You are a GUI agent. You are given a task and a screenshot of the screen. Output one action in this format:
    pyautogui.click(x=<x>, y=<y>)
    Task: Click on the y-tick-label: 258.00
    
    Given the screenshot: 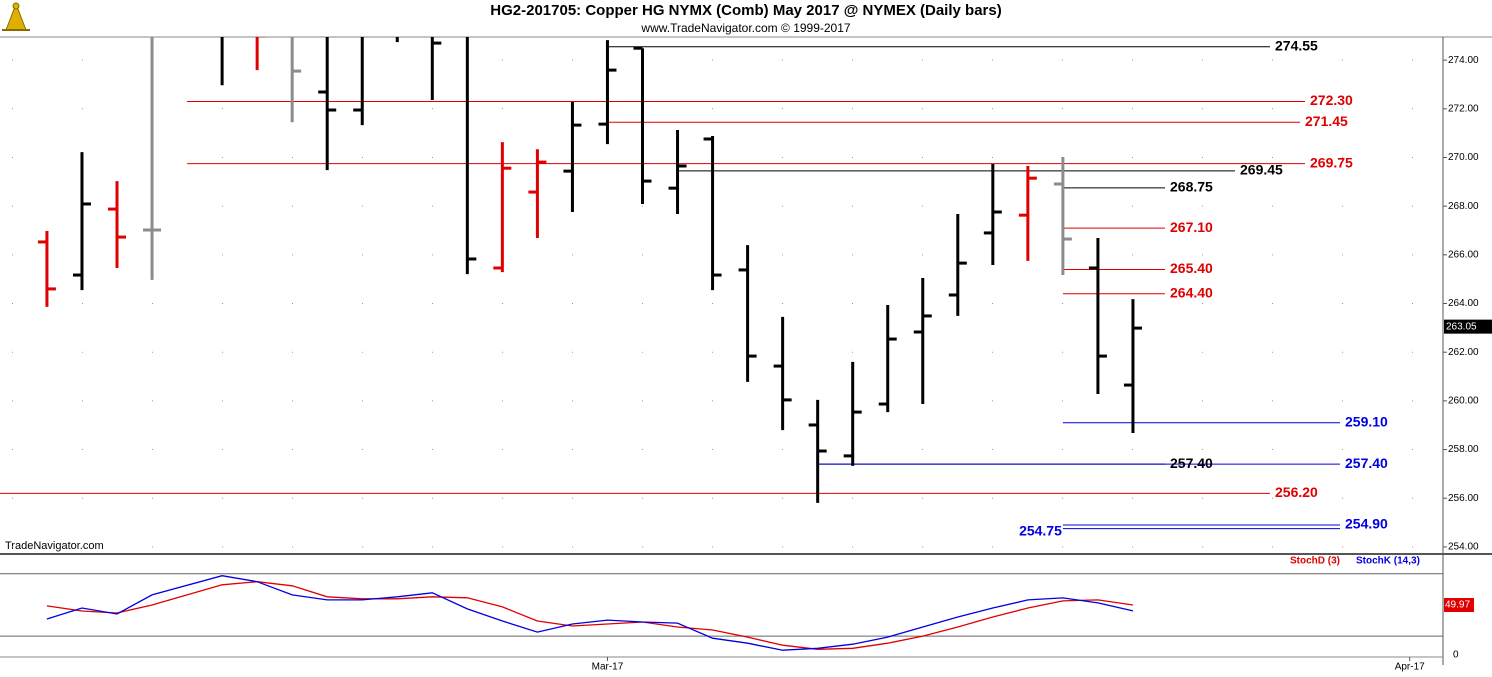 What is the action you would take?
    pyautogui.click(x=1463, y=449)
    